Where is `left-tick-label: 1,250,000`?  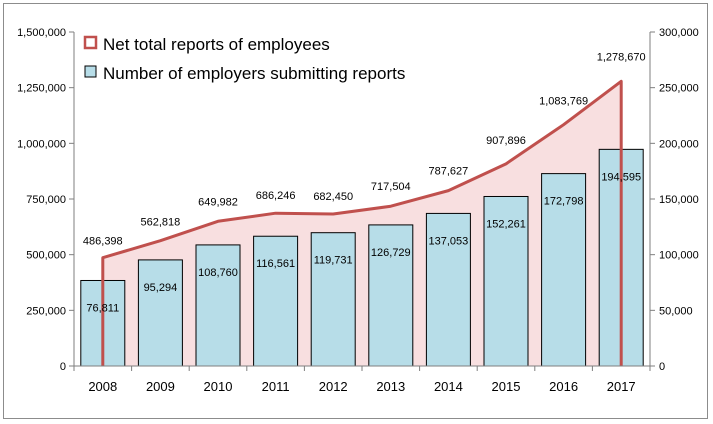 left-tick-label: 1,250,000 is located at coordinates (41, 89).